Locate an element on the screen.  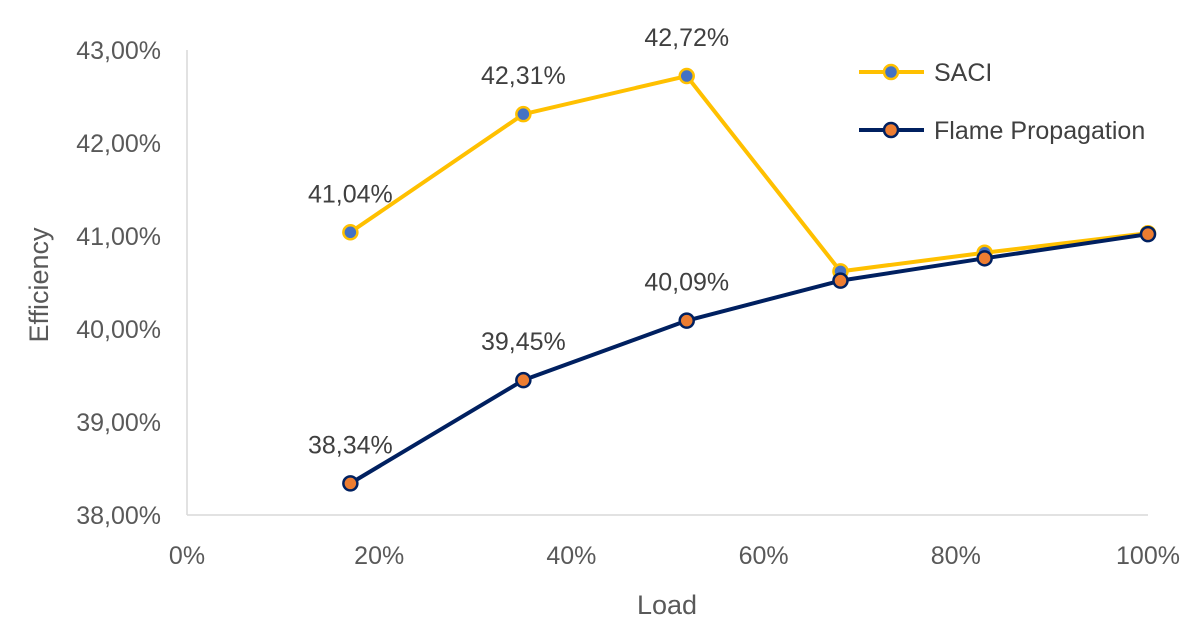
x-tick-label: 20% is located at coordinates (379, 556).